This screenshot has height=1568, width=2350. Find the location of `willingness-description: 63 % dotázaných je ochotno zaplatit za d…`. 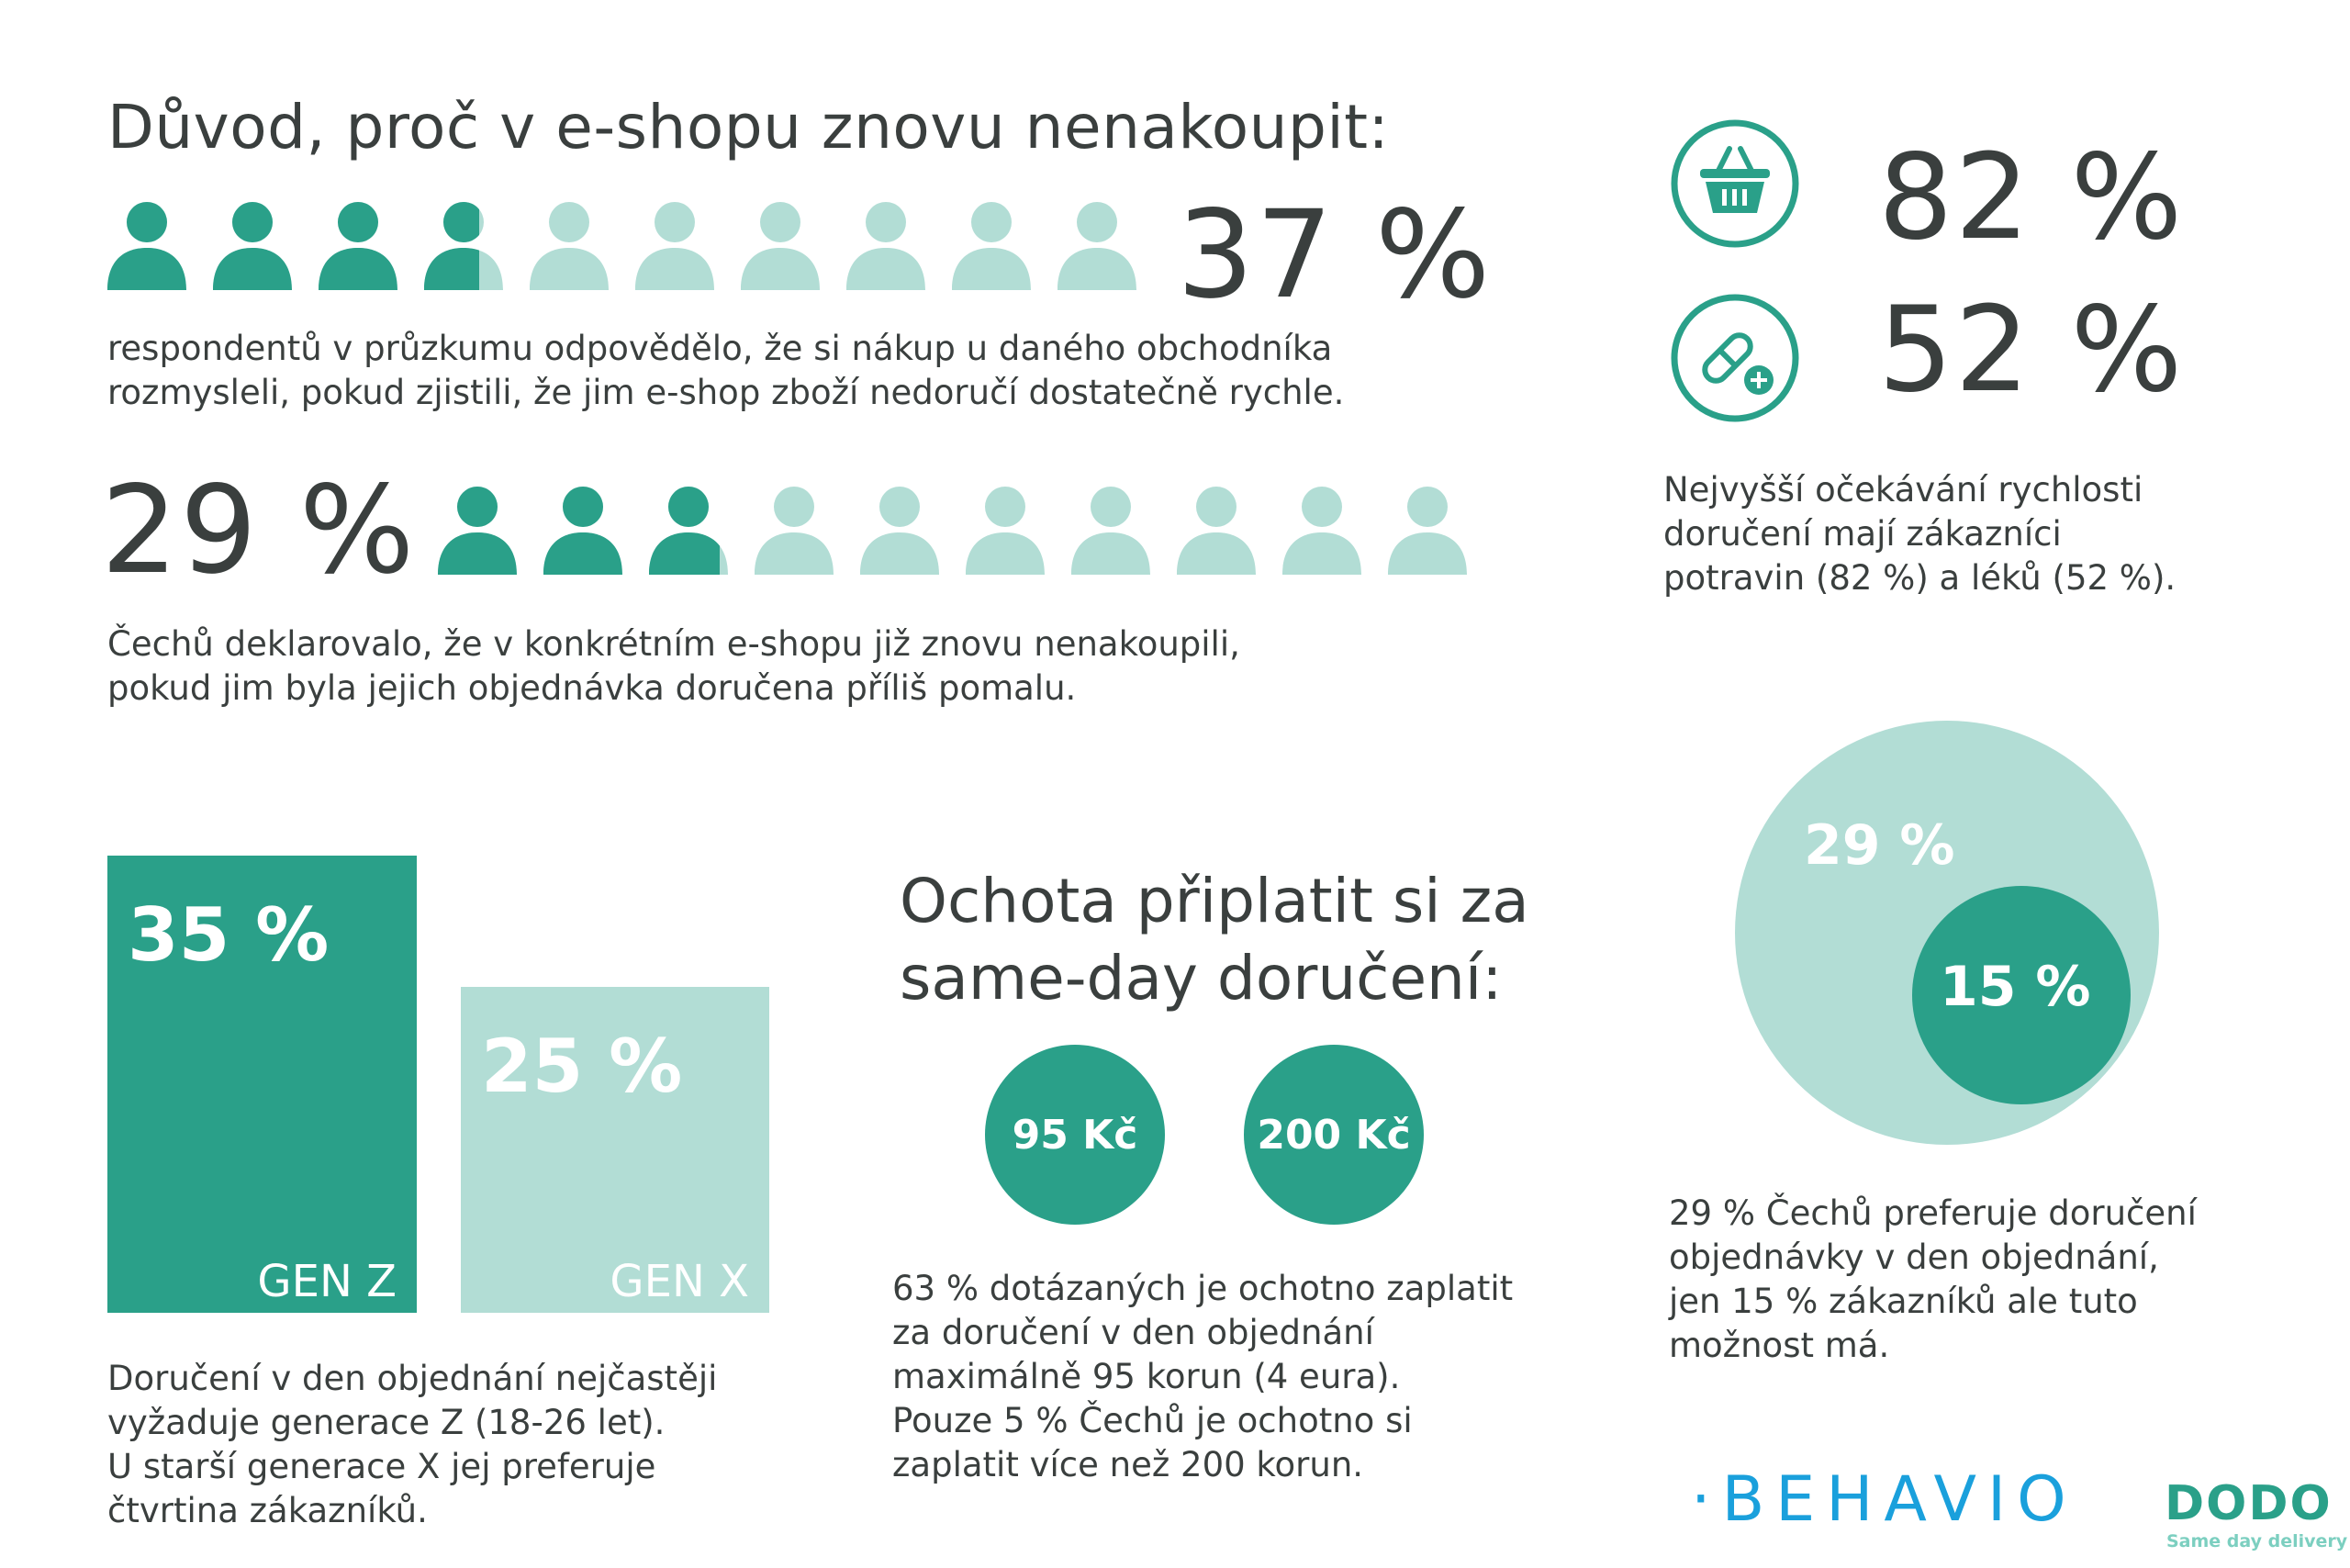

willingness-description: 63 % dotázaných je ochotno zaplatit za d… is located at coordinates (1202, 1377).